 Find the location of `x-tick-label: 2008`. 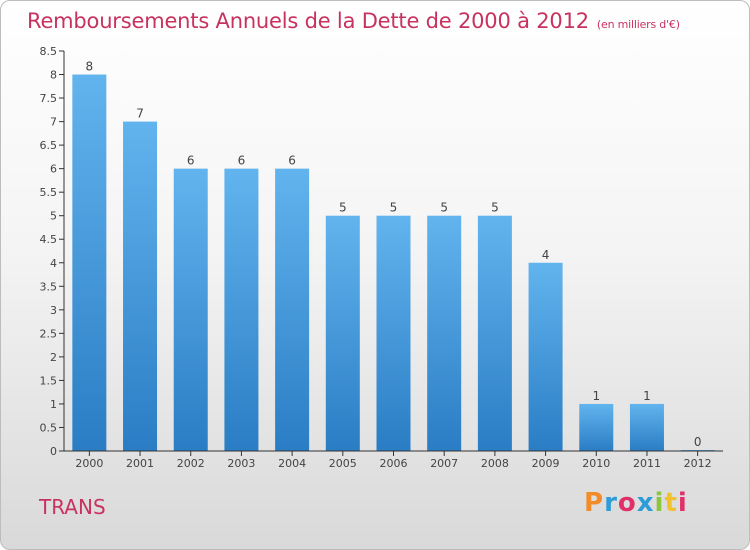

x-tick-label: 2008 is located at coordinates (495, 463).